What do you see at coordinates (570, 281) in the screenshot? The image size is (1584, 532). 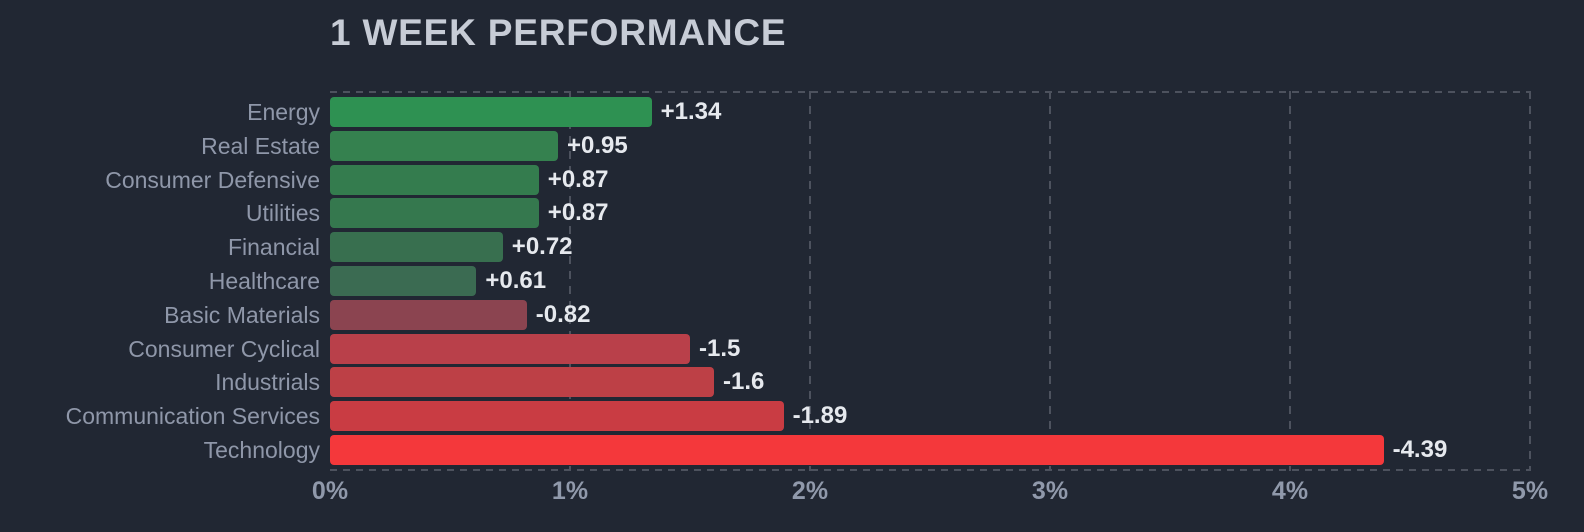 I see `gridline-1%` at bounding box center [570, 281].